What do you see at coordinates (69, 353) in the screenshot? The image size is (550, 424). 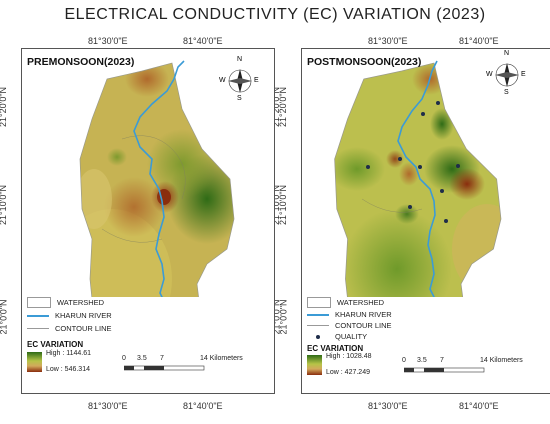 I see `ec-high-label: High : 1144.61` at bounding box center [69, 353].